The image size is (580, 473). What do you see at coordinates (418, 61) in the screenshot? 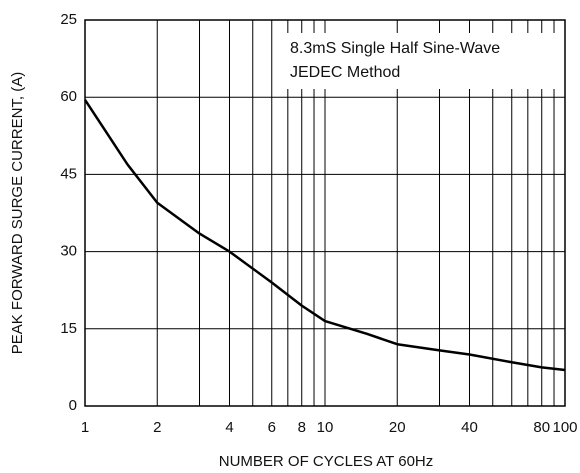
I see `annotation-box` at bounding box center [418, 61].